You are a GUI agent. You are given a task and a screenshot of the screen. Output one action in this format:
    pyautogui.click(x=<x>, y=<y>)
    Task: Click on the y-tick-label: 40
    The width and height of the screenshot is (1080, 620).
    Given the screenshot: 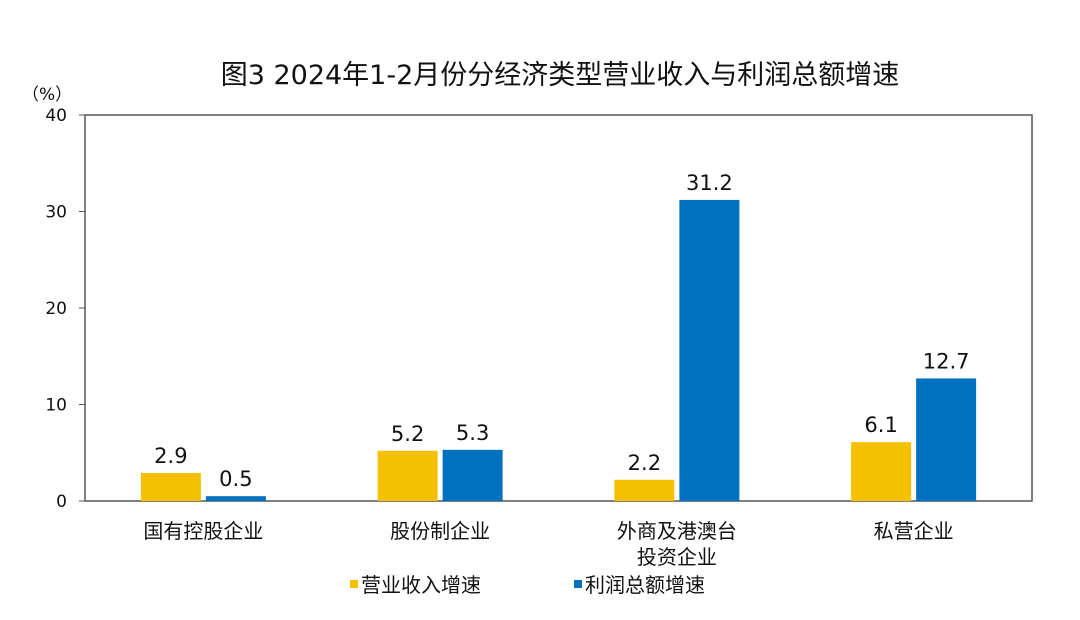 What is the action you would take?
    pyautogui.click(x=56, y=116)
    